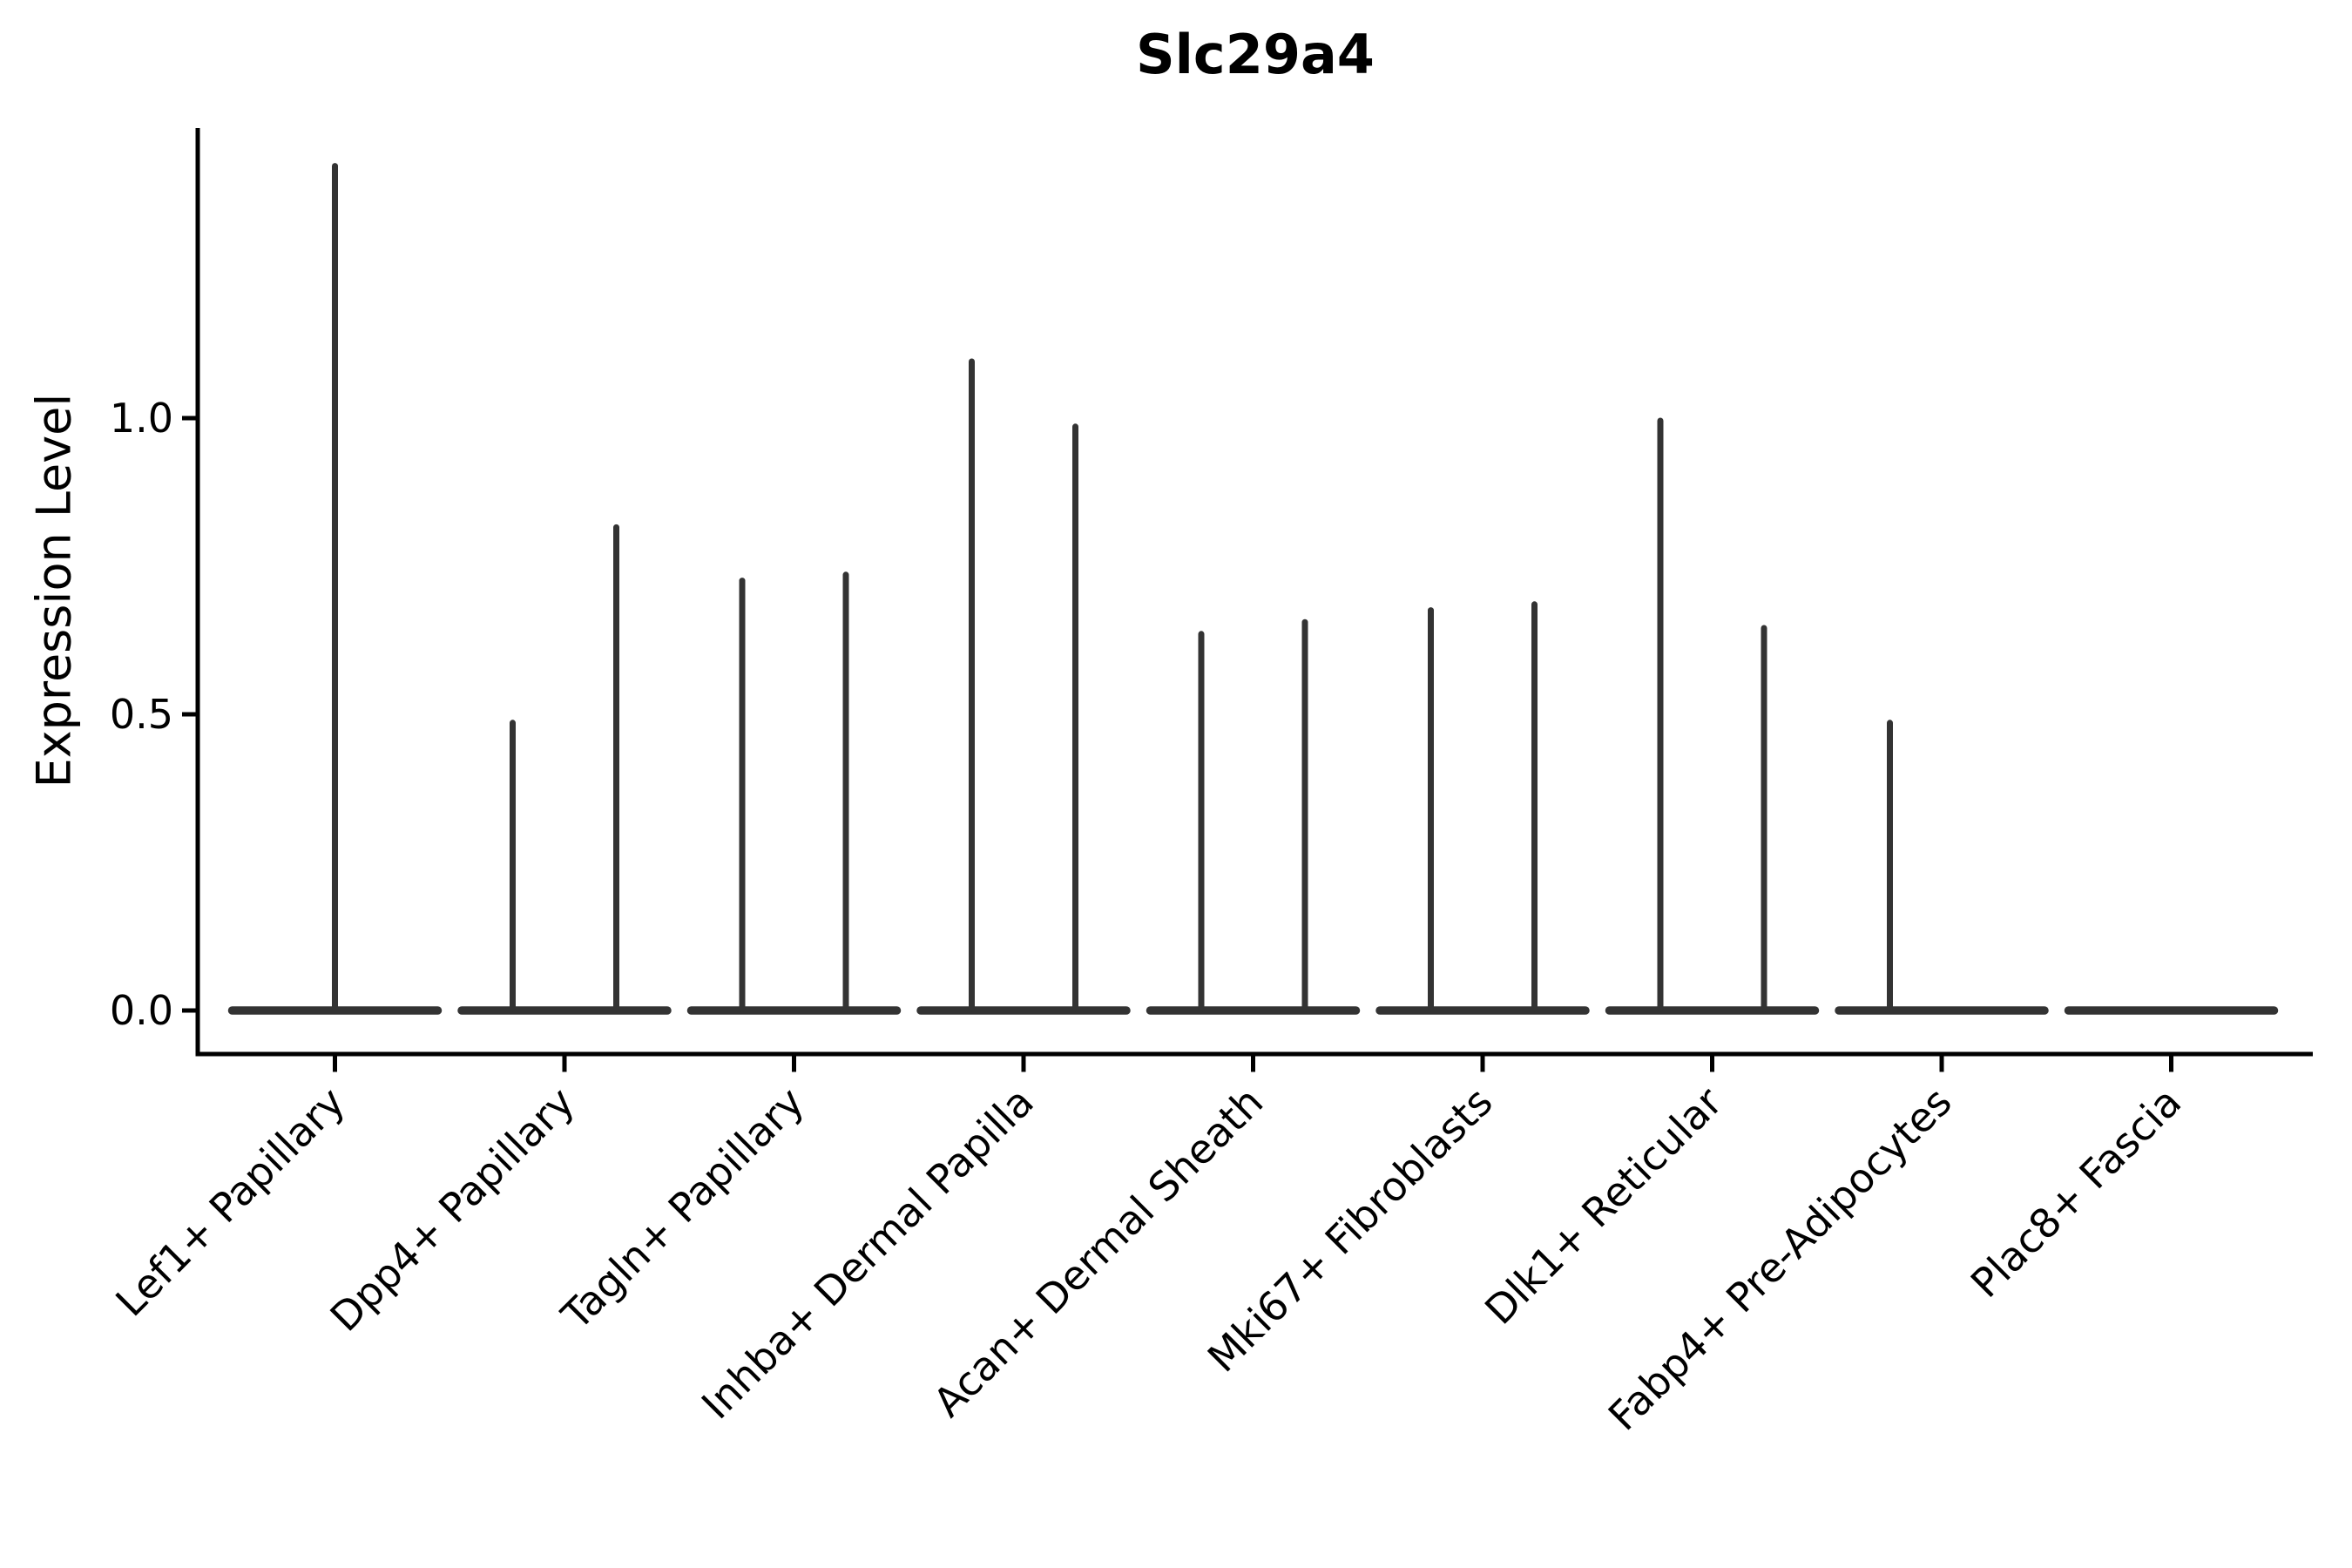 The width and height of the screenshot is (2352, 1568). What do you see at coordinates (683, 1209) in the screenshot?
I see `x-tick-label: Tagln+ Papillary` at bounding box center [683, 1209].